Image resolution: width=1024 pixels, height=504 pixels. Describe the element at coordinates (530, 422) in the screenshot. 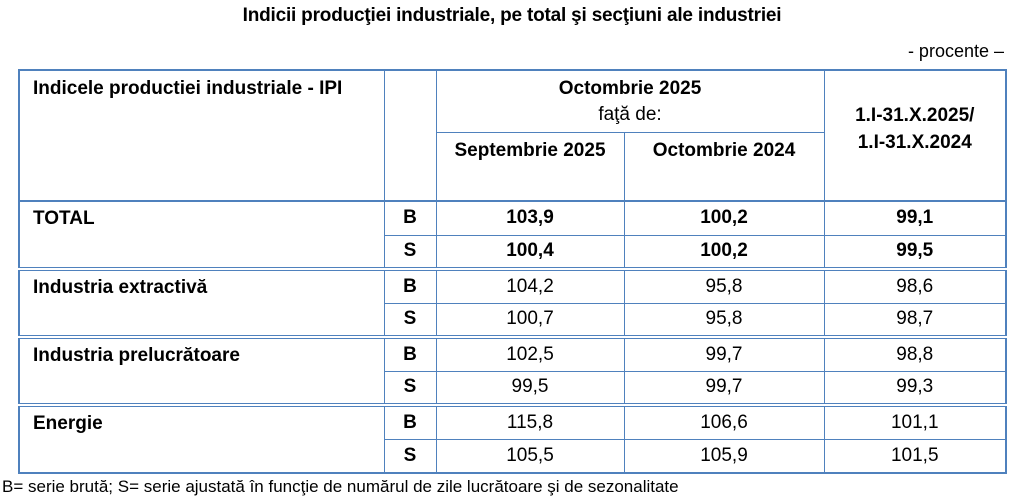

I see `value-vs-prev-month: 115,8` at that location.